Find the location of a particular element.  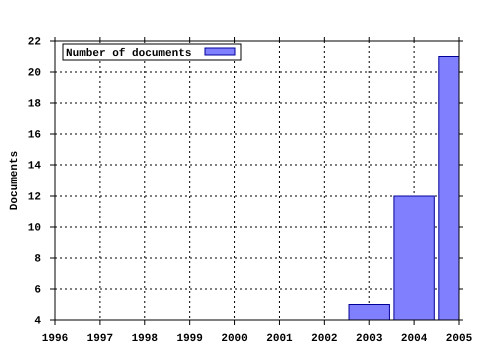

y-tick-label: 4 is located at coordinates (38, 322).